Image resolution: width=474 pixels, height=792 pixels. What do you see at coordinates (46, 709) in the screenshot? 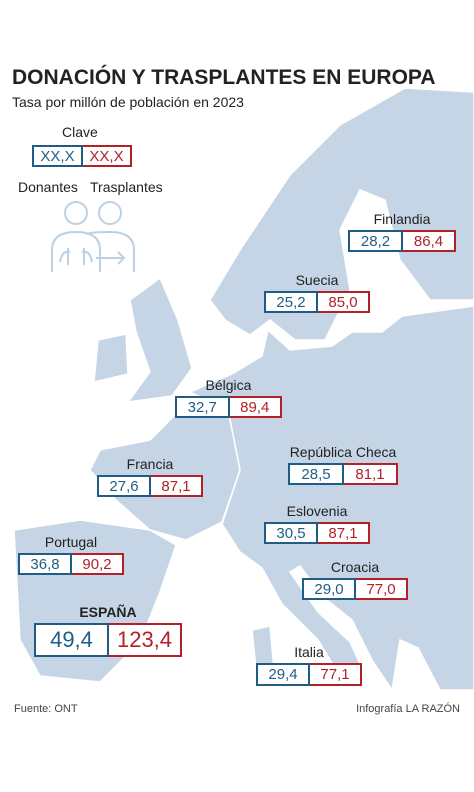
I see `source: Fuente: ONT` at bounding box center [46, 709].